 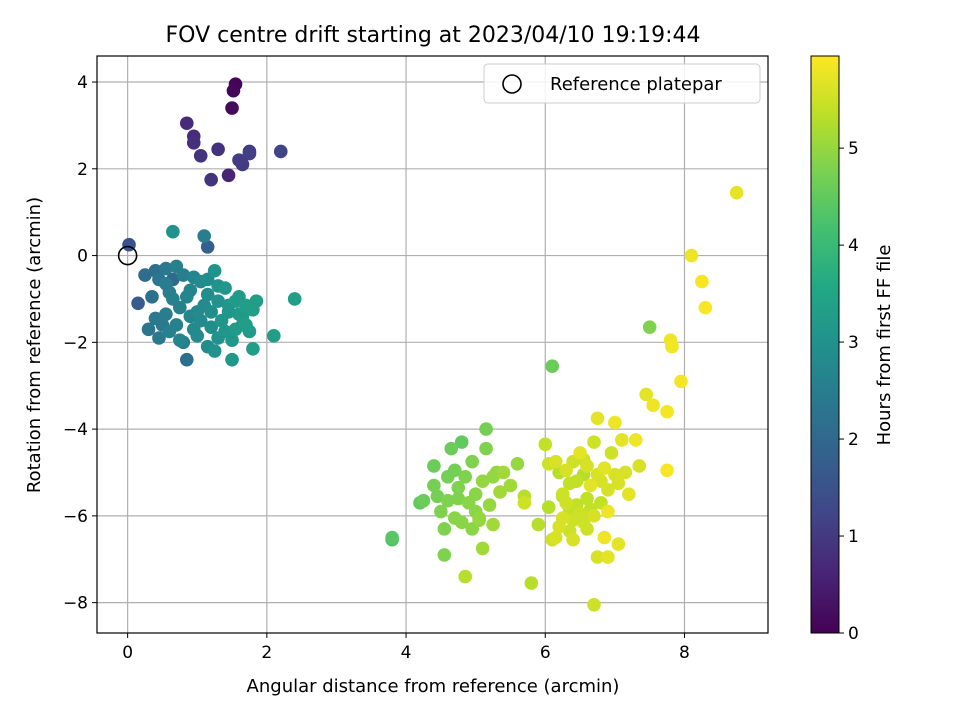 I want to click on x-tick-label: 8, so click(x=684, y=653).